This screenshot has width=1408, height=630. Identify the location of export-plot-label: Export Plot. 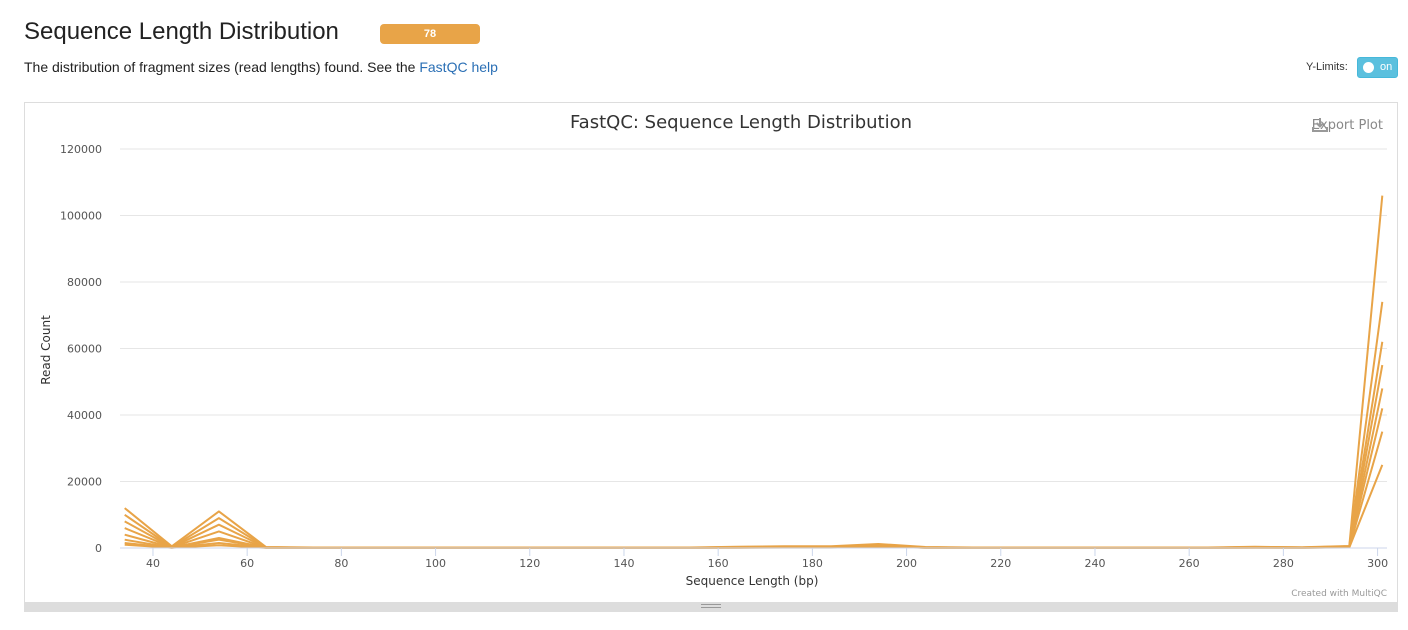
(1347, 125).